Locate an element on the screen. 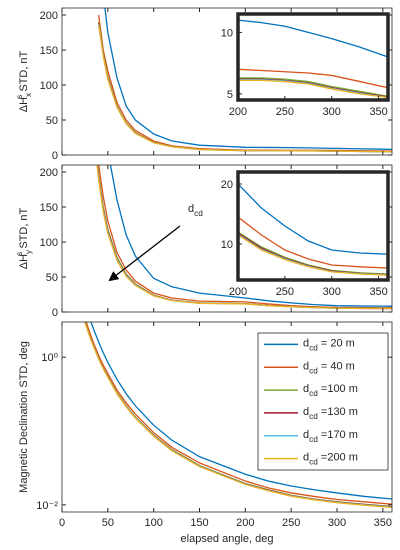 Image resolution: width=400 pixels, height=550 pixels. y-tick-label: 10⁰ is located at coordinates (49, 358).